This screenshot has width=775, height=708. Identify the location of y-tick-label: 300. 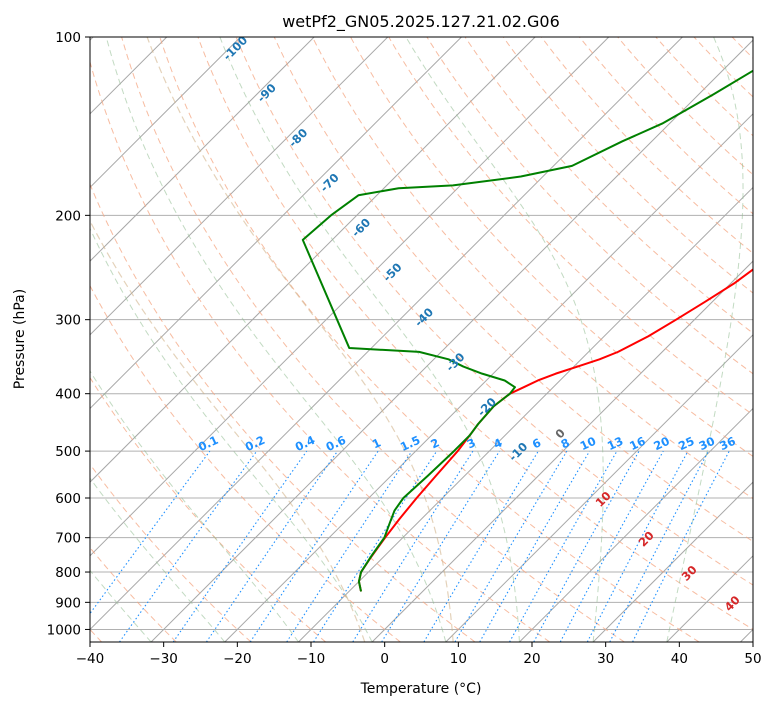
(68, 321).